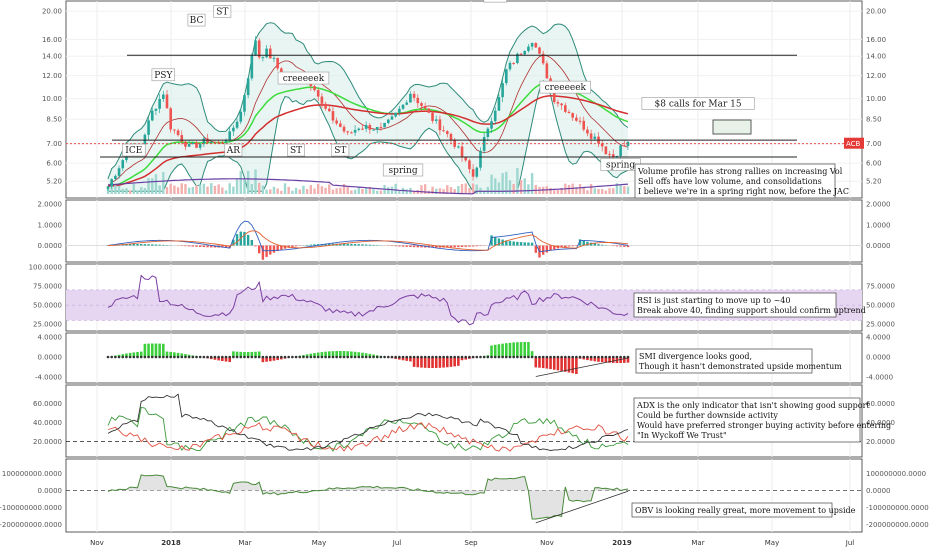 The image size is (932, 554). What do you see at coordinates (54, 182) in the screenshot?
I see `price-tick-left: 5.20` at bounding box center [54, 182].